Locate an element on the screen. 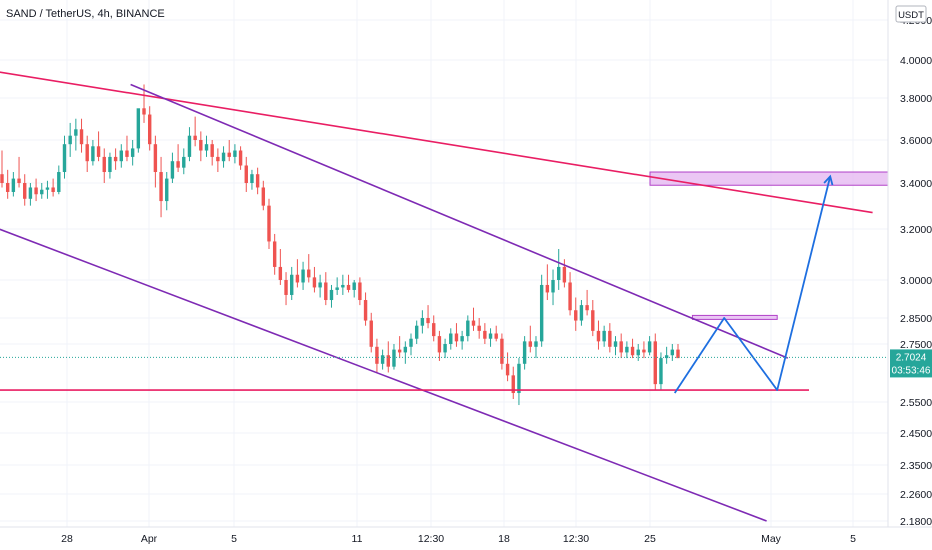  currency-button: USDT is located at coordinates (911, 14).